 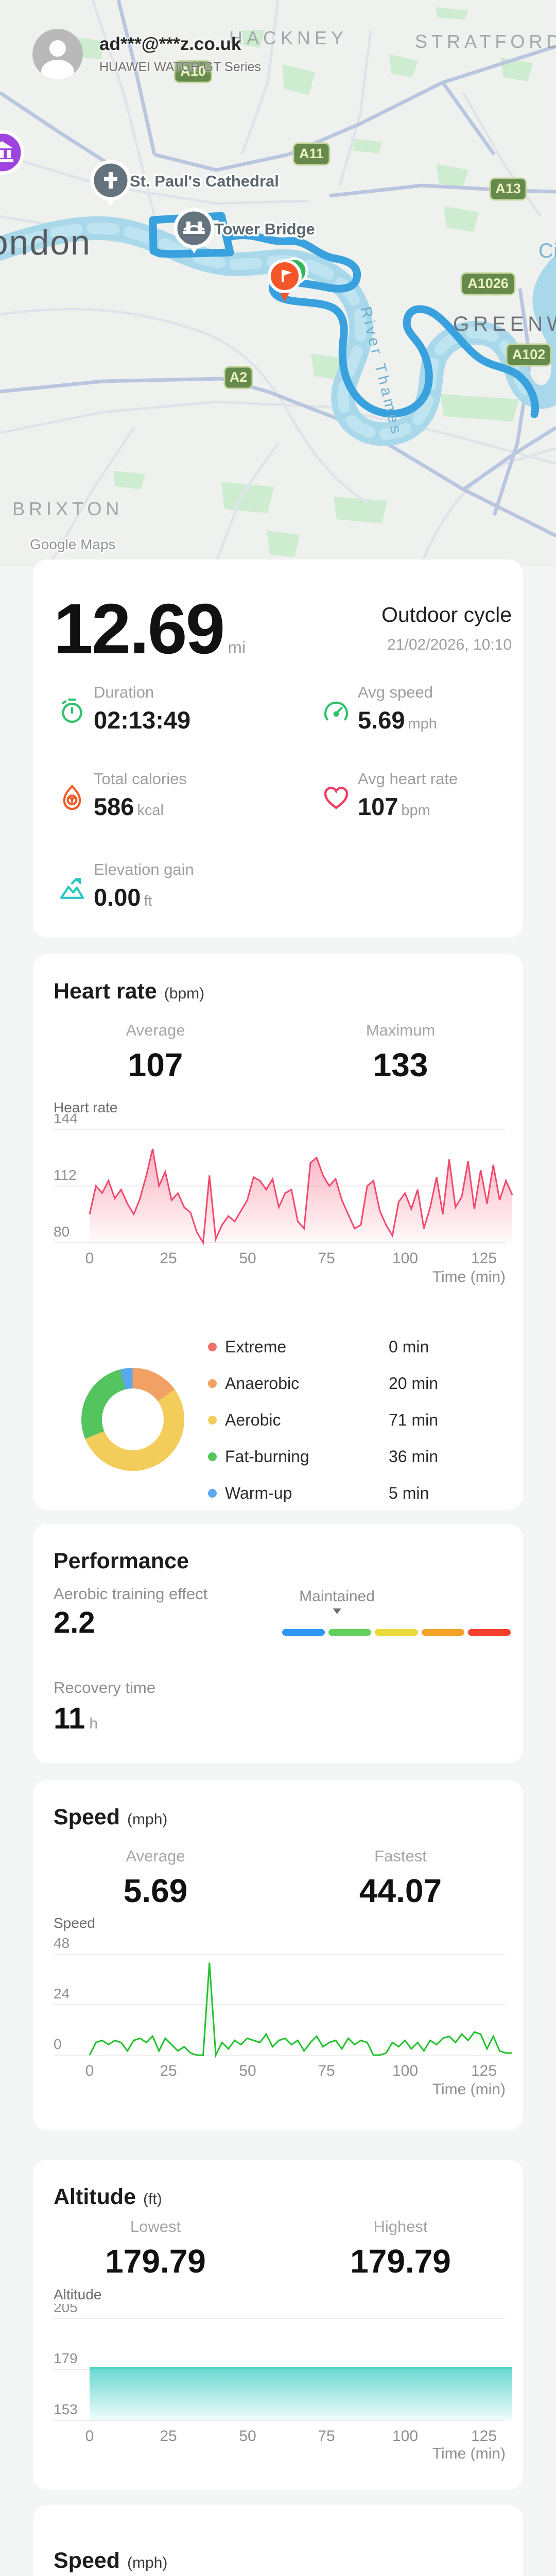 I want to click on marker-triangle-icon, so click(x=337, y=1611).